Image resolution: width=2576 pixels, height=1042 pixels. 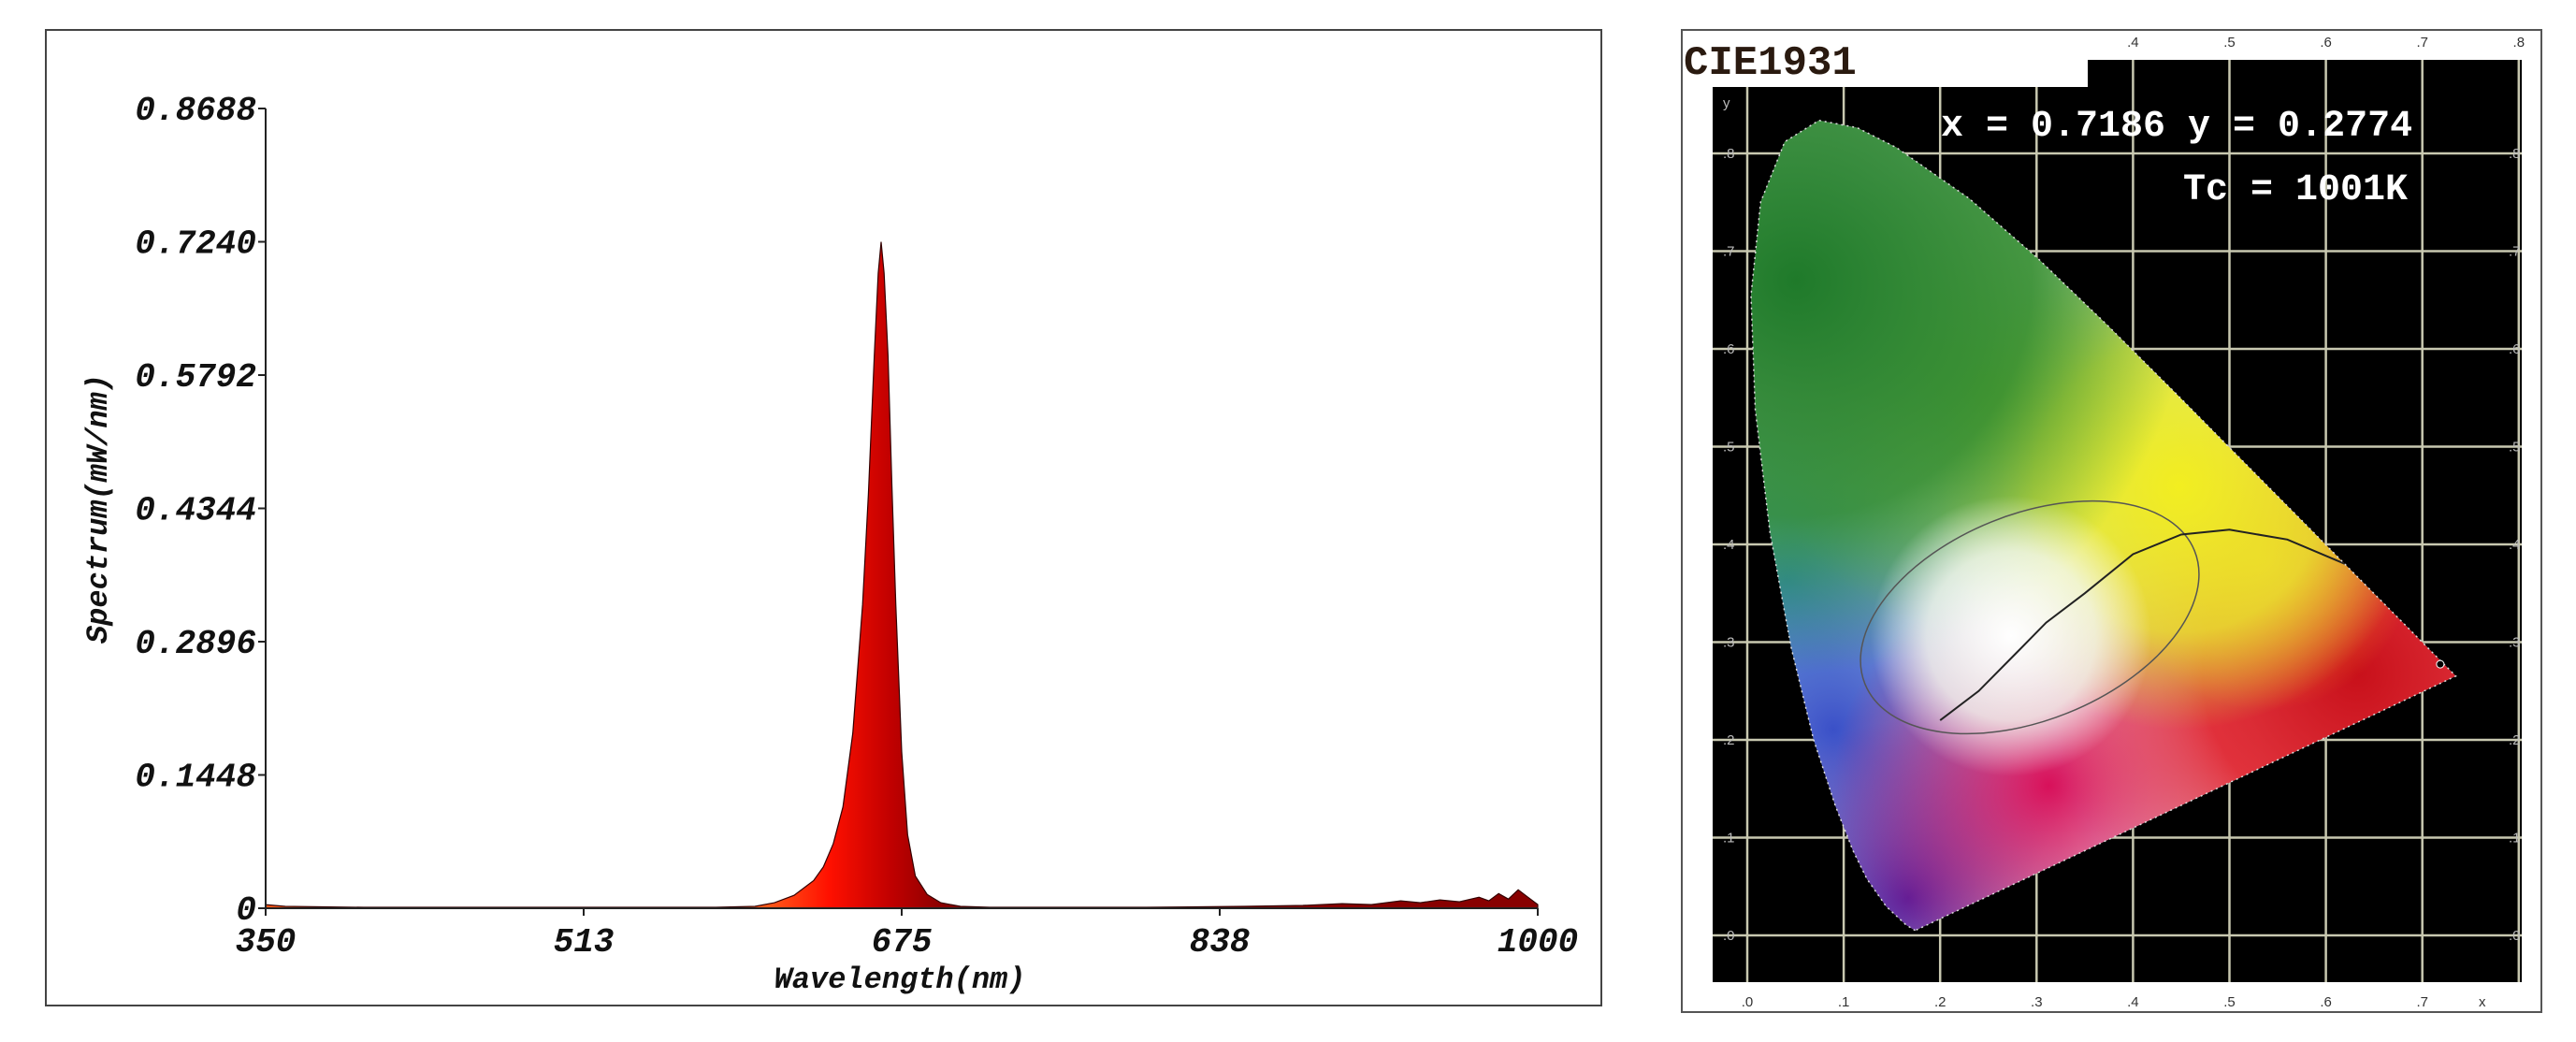 What do you see at coordinates (98, 509) in the screenshot?
I see `y-axis-label: Spectrum(mW/nm)` at bounding box center [98, 509].